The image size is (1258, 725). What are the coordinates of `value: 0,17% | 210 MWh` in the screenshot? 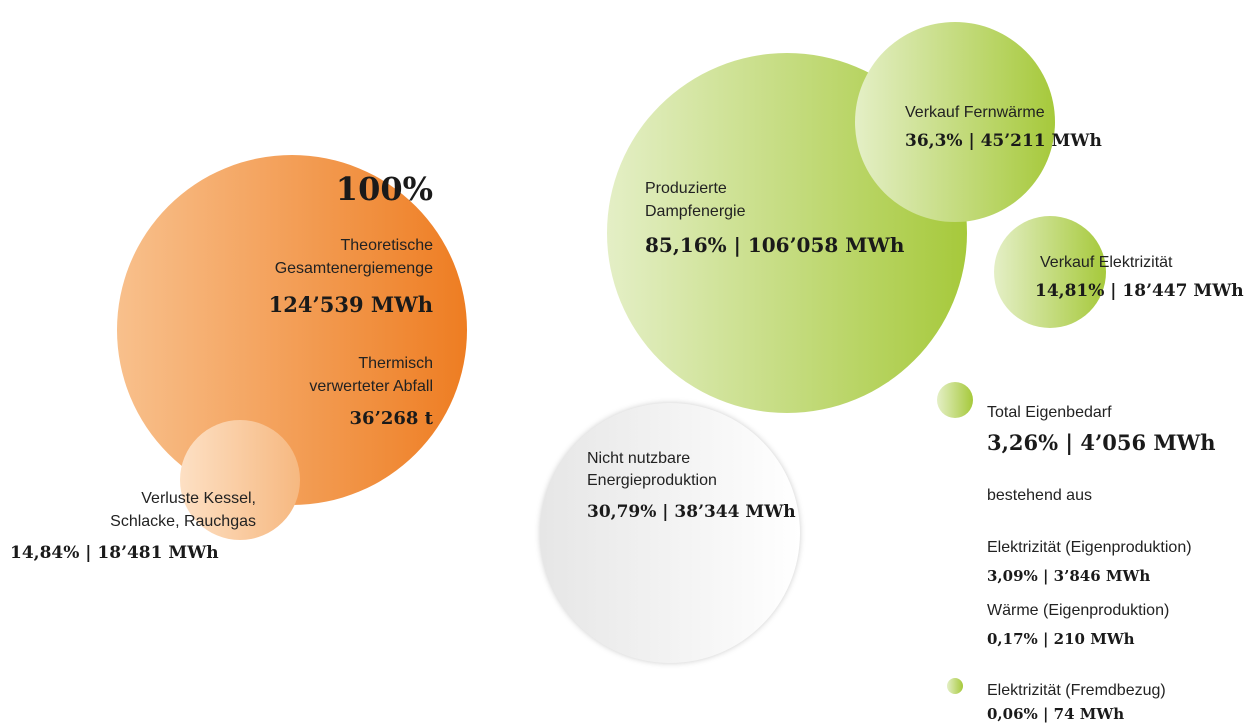 It's located at (1061, 639).